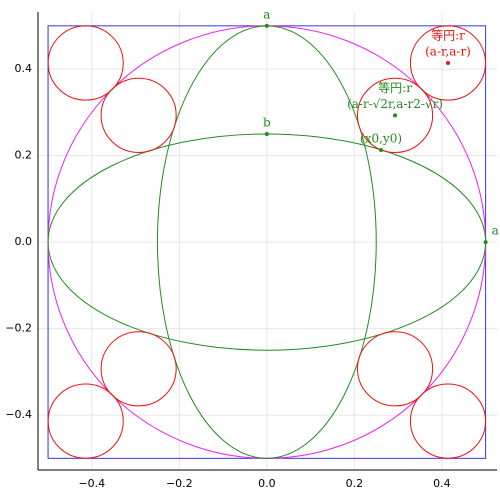 Image resolution: width=500 pixels, height=500 pixels. I want to click on point-label: (a-r,a-r), so click(448, 52).